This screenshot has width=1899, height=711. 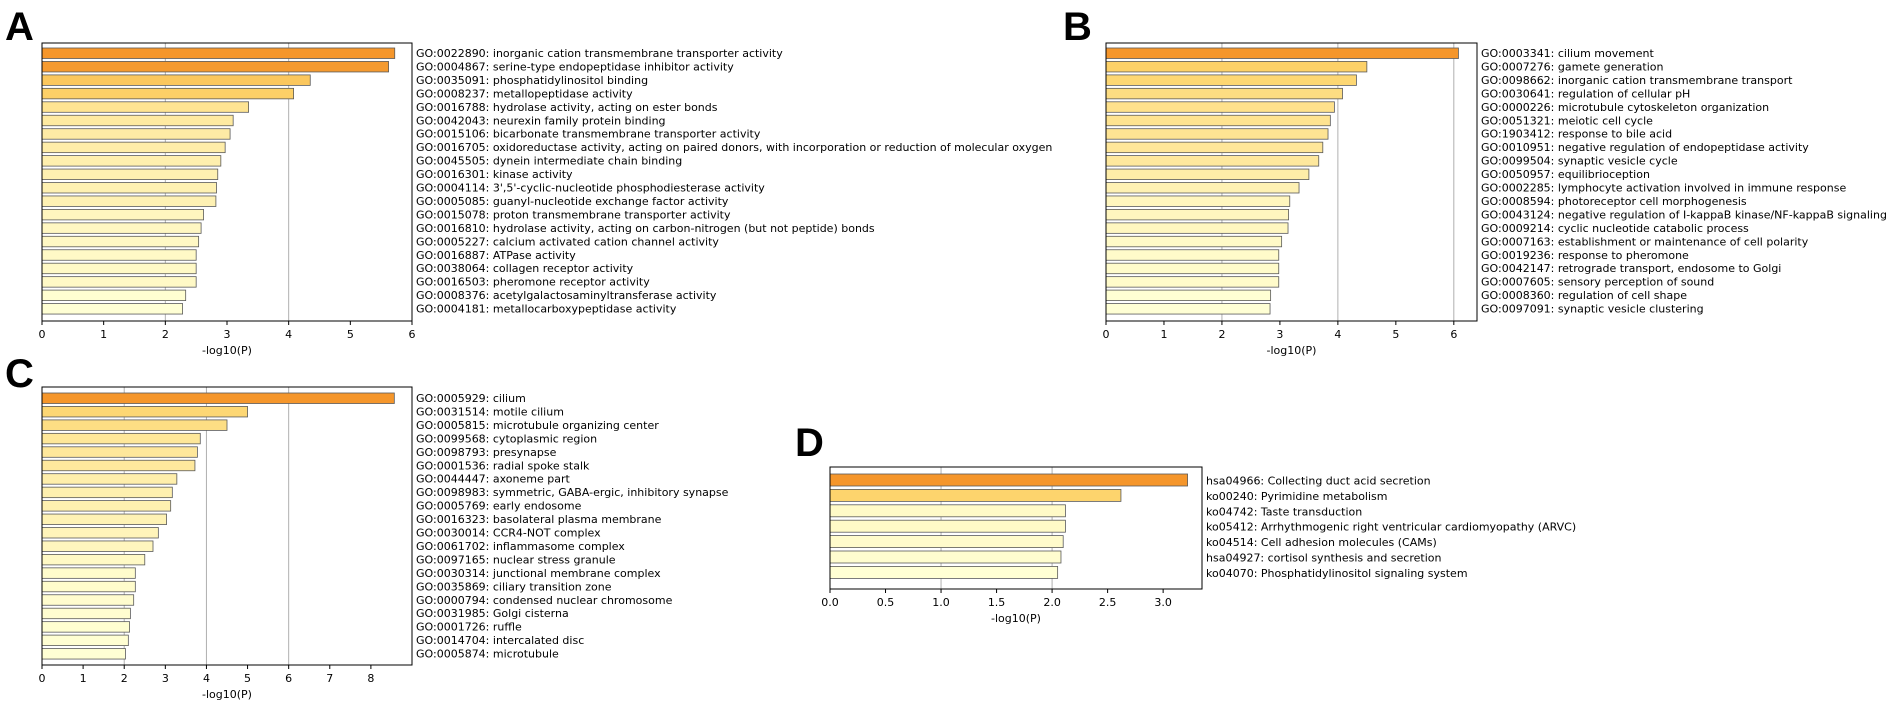 I want to click on term-label: ko00240: Pyrimidine metabolism, so click(x=1296, y=496).